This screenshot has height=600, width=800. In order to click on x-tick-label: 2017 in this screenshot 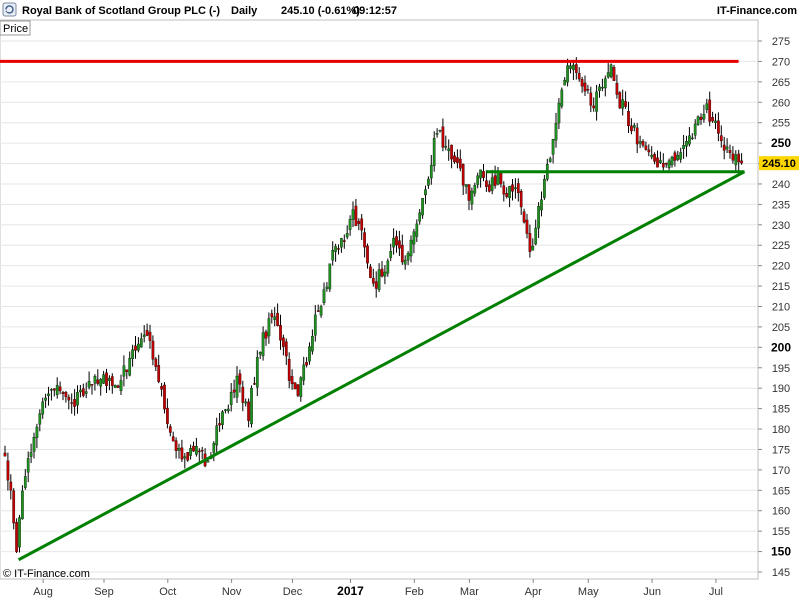, I will do `click(350, 591)`.